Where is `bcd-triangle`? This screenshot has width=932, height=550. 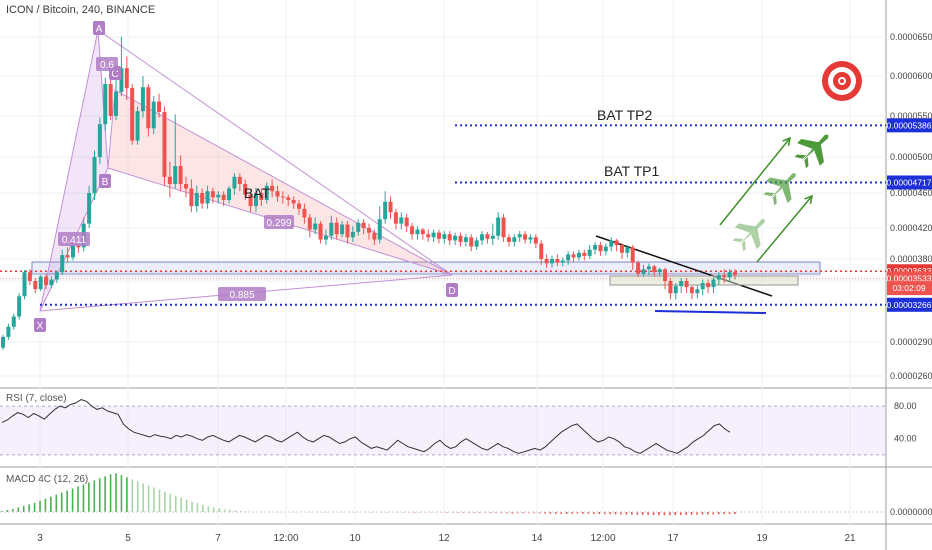 bcd-triangle is located at coordinates (280, 182).